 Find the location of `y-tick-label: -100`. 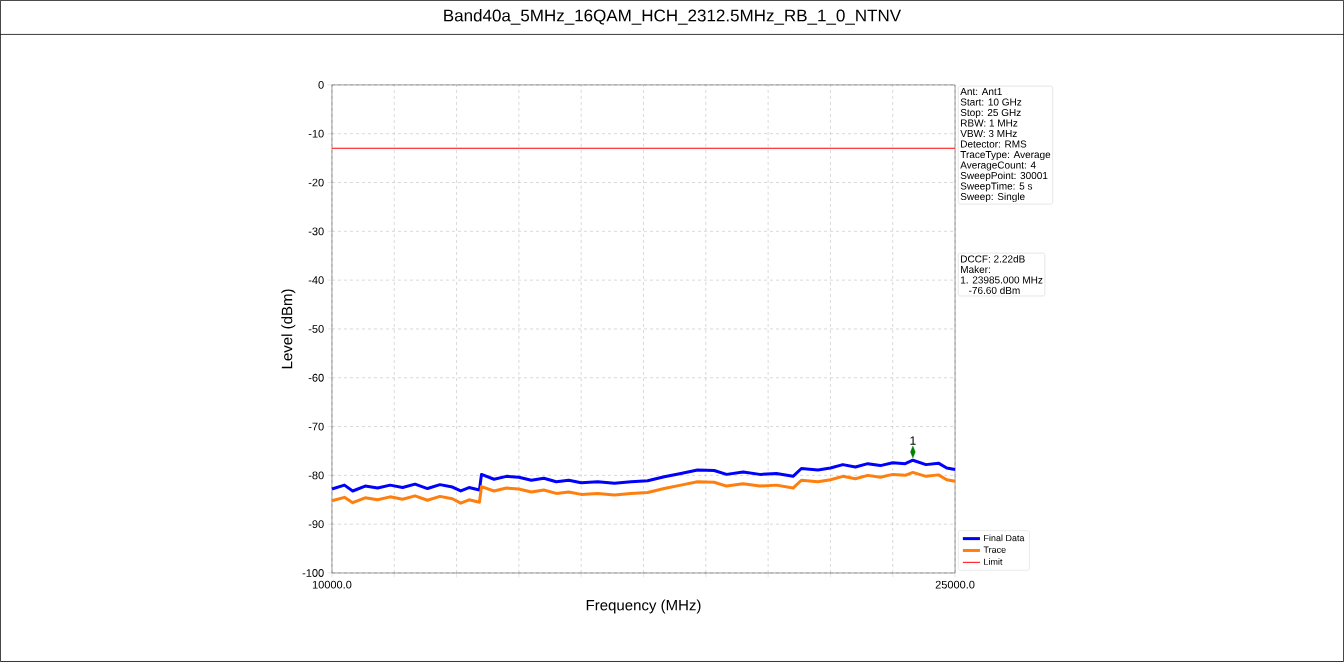

y-tick-label: -100 is located at coordinates (313, 573).